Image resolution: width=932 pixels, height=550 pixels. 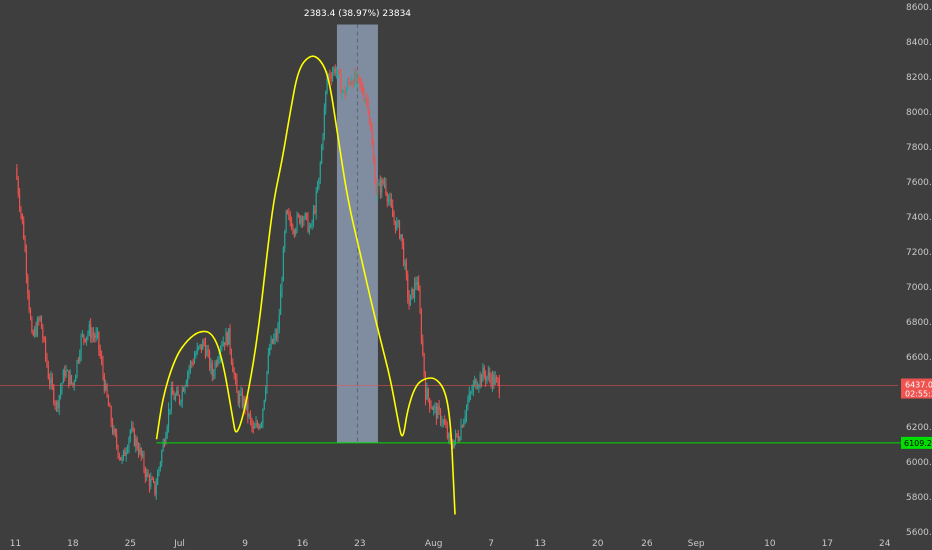 What do you see at coordinates (919, 358) in the screenshot?
I see `y-tick-label: 6600.0` at bounding box center [919, 358].